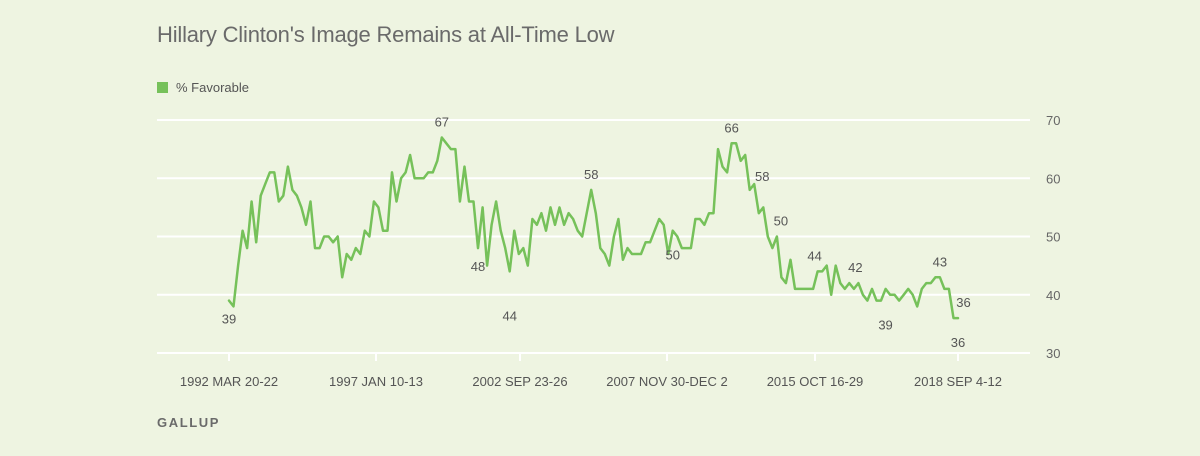 The image size is (1200, 456). Describe the element at coordinates (478, 266) in the screenshot. I see `data-label: 48` at that location.